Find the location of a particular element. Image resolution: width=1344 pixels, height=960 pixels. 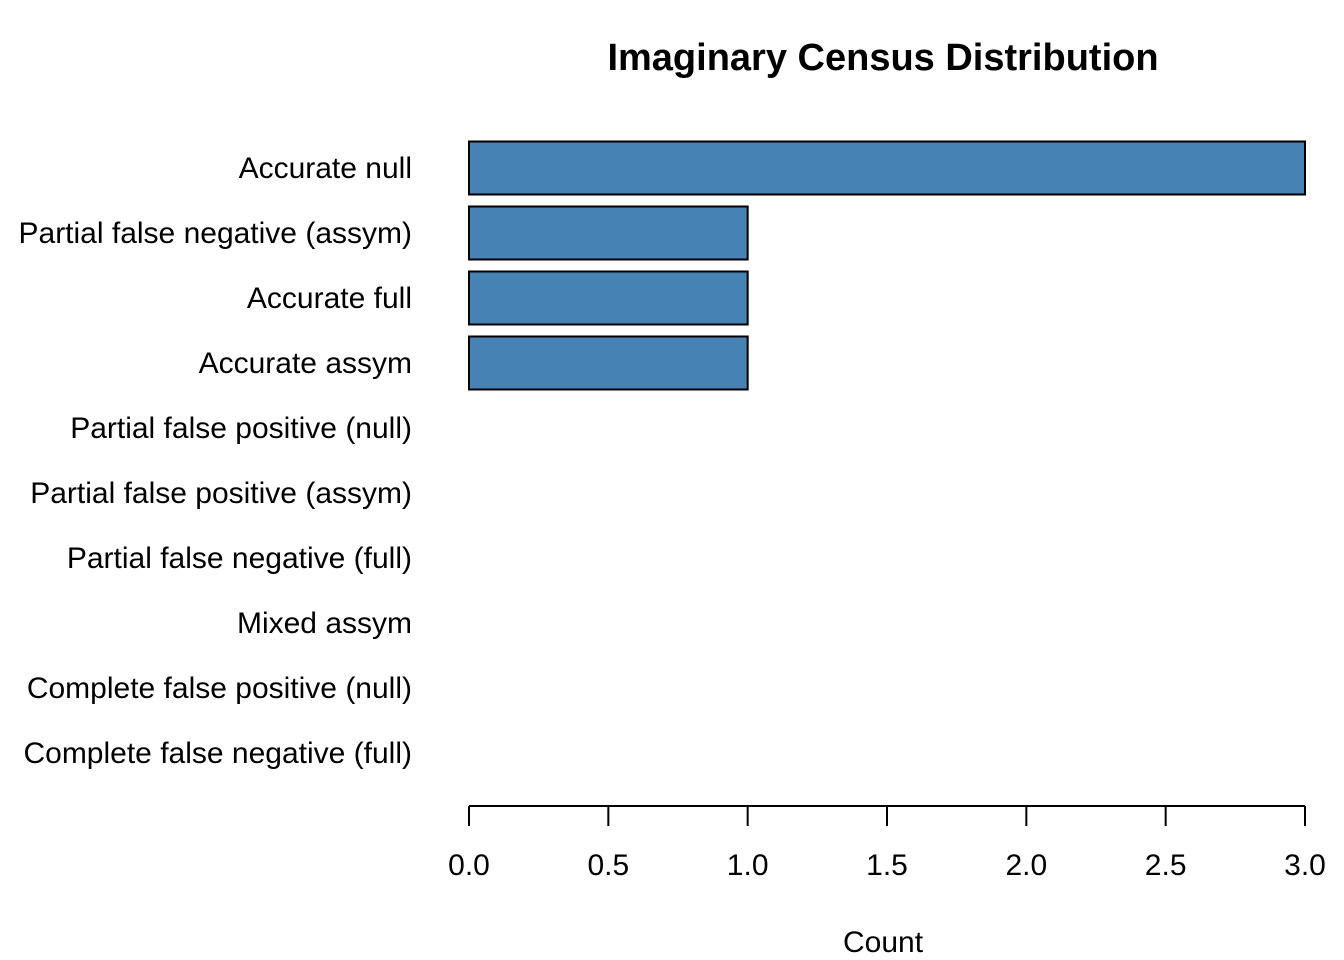

chart-title: Imaginary Census Distribution is located at coordinates (882, 58).